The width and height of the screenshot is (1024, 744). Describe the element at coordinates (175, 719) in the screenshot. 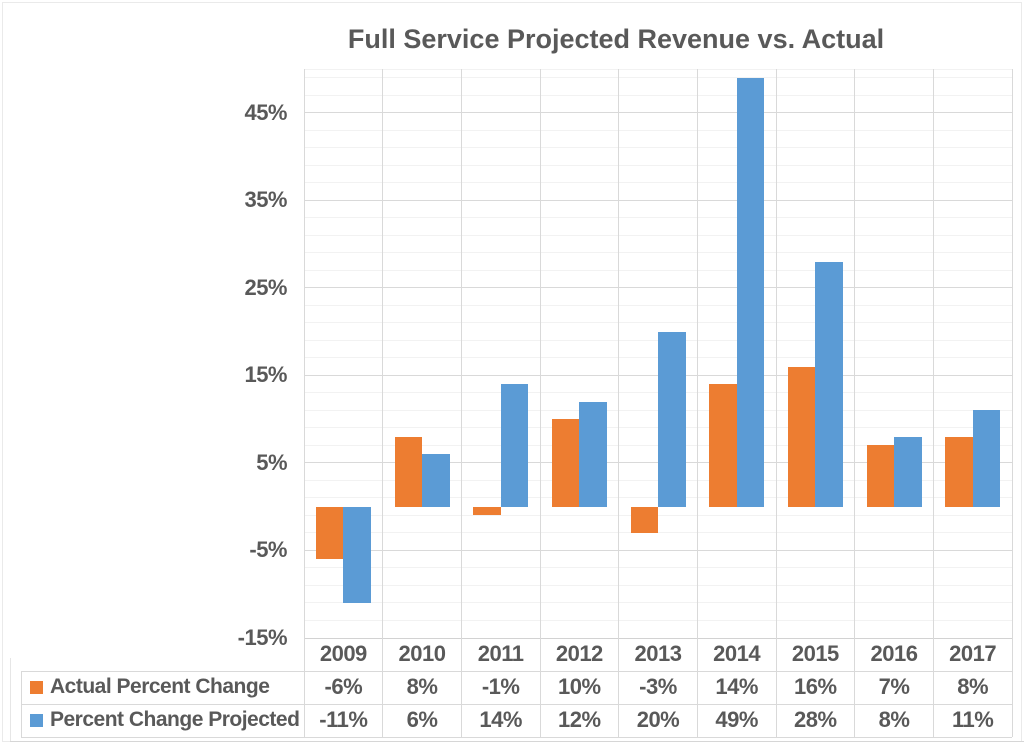

I see `legend-label-projected: Percent Change Projected` at that location.